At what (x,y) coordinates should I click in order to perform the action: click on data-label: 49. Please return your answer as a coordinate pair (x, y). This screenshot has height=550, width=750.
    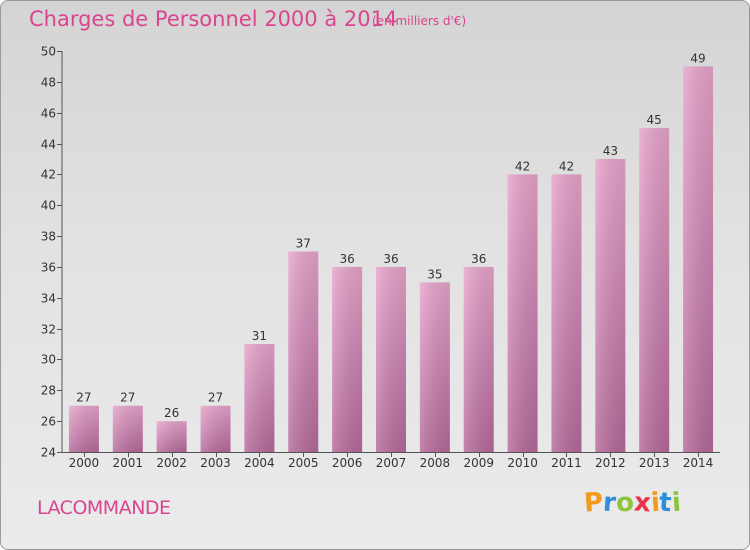
    Looking at the image, I should click on (697, 58).